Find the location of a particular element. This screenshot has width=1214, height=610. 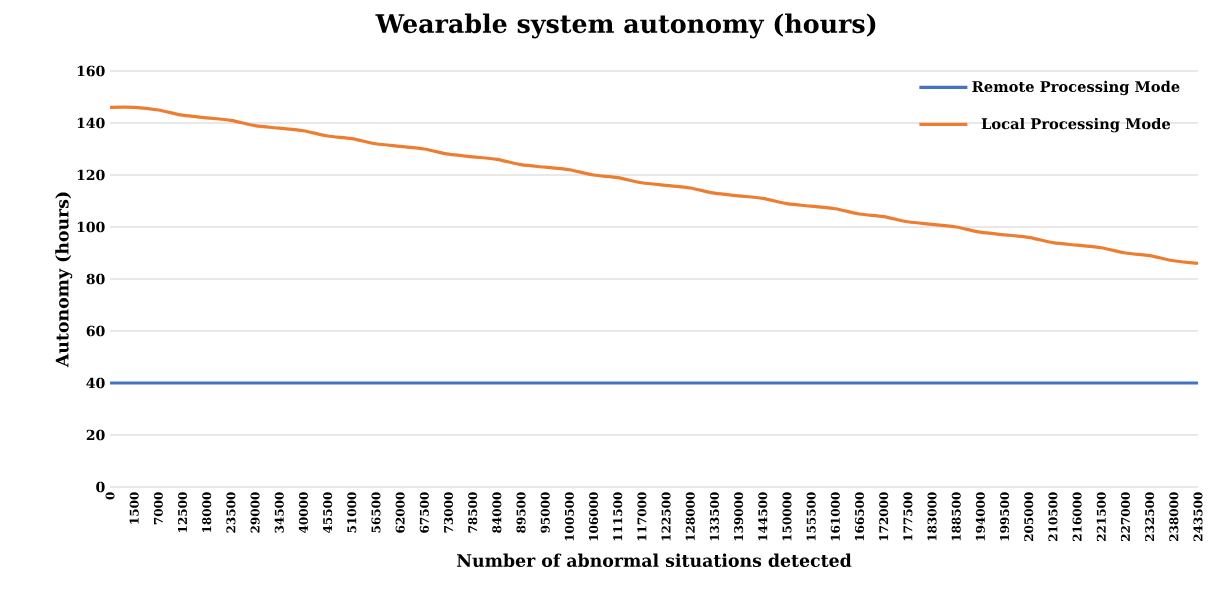

x-tick-label: 188500 is located at coordinates (956, 516).